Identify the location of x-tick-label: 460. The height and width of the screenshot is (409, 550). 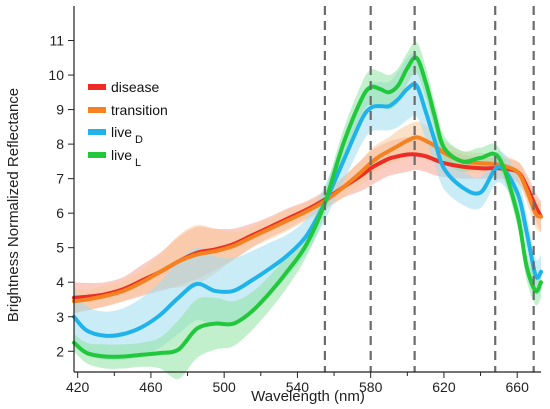
(151, 387).